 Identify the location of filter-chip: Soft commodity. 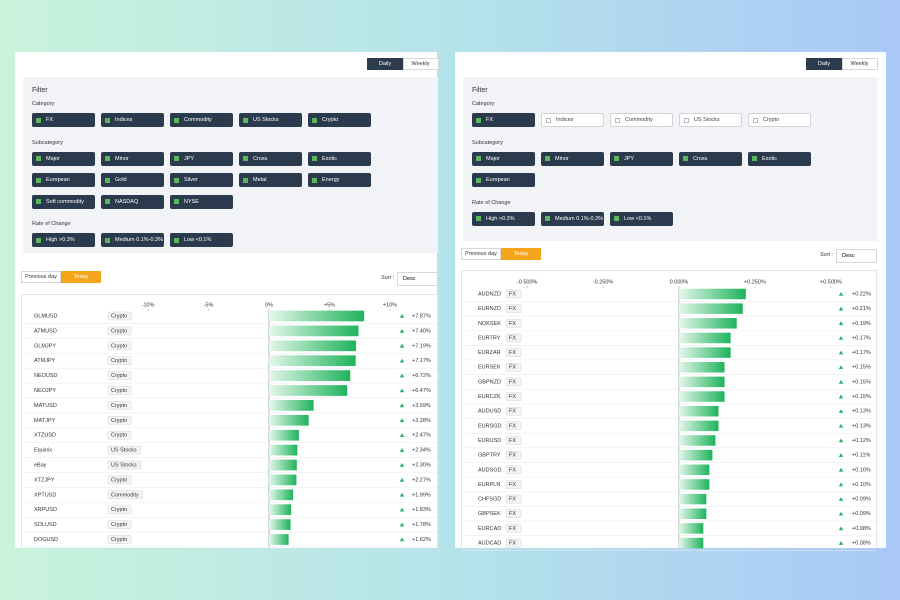
(63, 201).